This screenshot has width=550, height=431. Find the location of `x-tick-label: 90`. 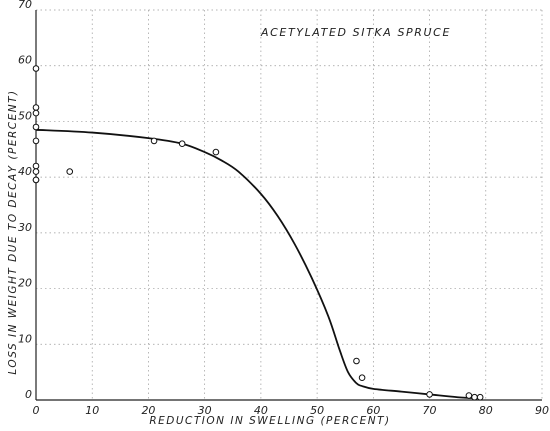

x-tick-label: 90 is located at coordinates (542, 410).